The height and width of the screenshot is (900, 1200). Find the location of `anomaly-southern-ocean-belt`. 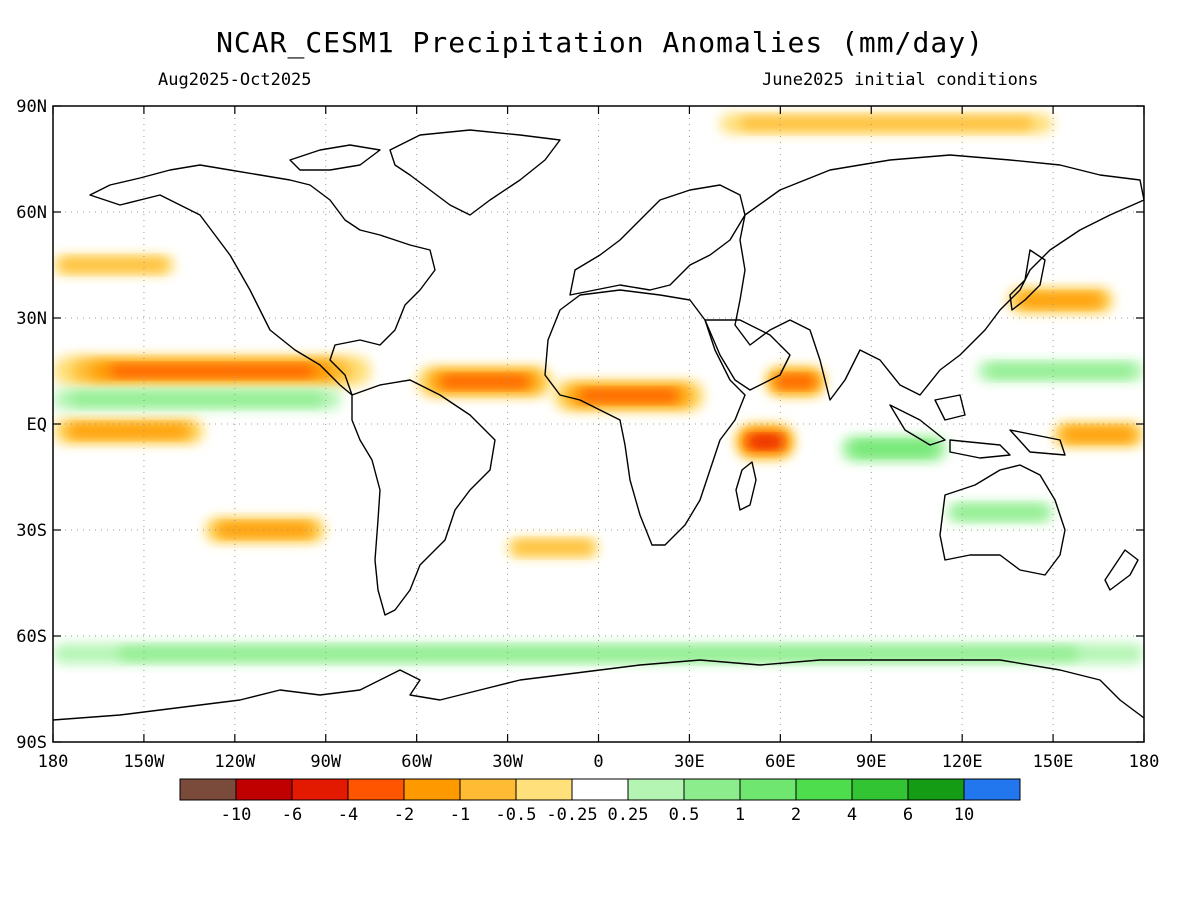

anomaly-southern-ocean-belt is located at coordinates (598, 653).